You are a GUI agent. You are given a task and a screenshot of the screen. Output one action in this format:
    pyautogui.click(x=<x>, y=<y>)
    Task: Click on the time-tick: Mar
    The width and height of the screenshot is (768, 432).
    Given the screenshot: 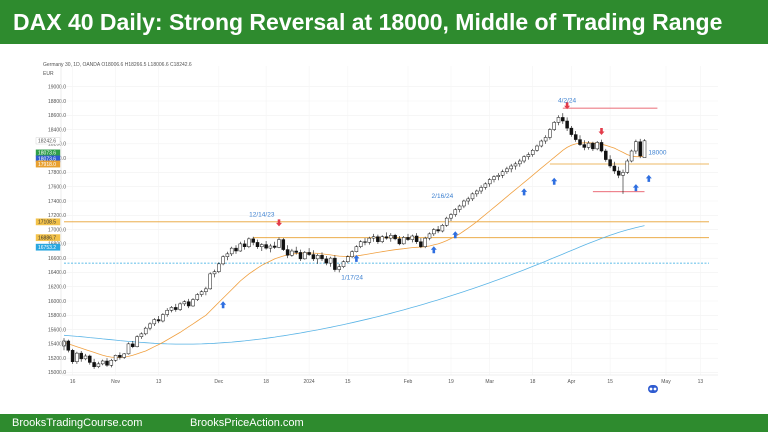 What is the action you would take?
    pyautogui.click(x=489, y=382)
    